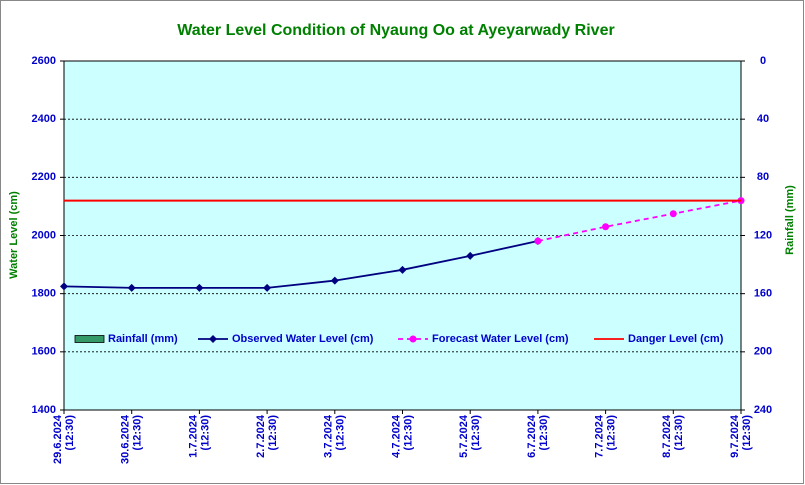 The width and height of the screenshot is (805, 485). What do you see at coordinates (44, 352) in the screenshot?
I see `y-tick-label: 1600` at bounding box center [44, 352].